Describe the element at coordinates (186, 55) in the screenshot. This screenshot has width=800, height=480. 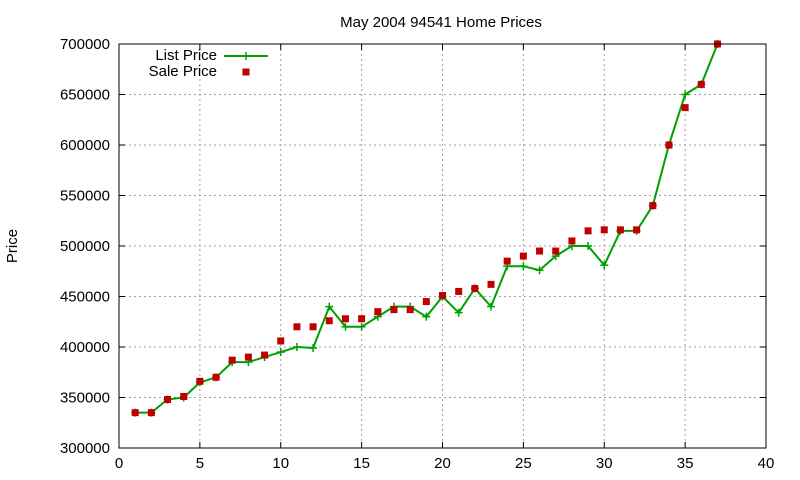
I see `legend-label-list-price: List Price` at that location.